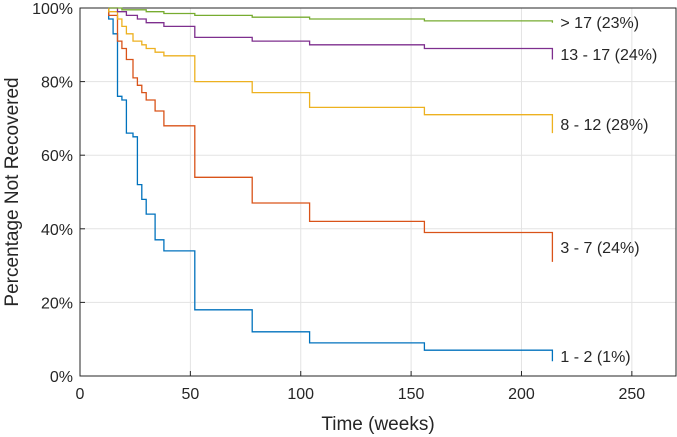 This screenshot has width=677, height=437. What do you see at coordinates (57, 303) in the screenshot?
I see `y-tick-label: 20%` at bounding box center [57, 303].